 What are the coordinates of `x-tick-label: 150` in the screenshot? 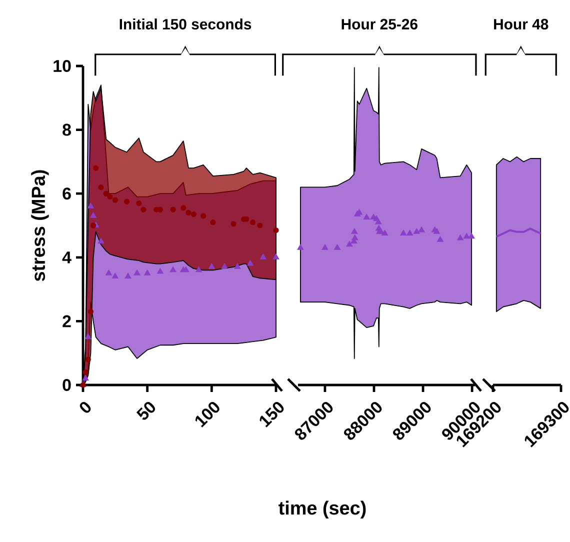 It's located at (272, 415).